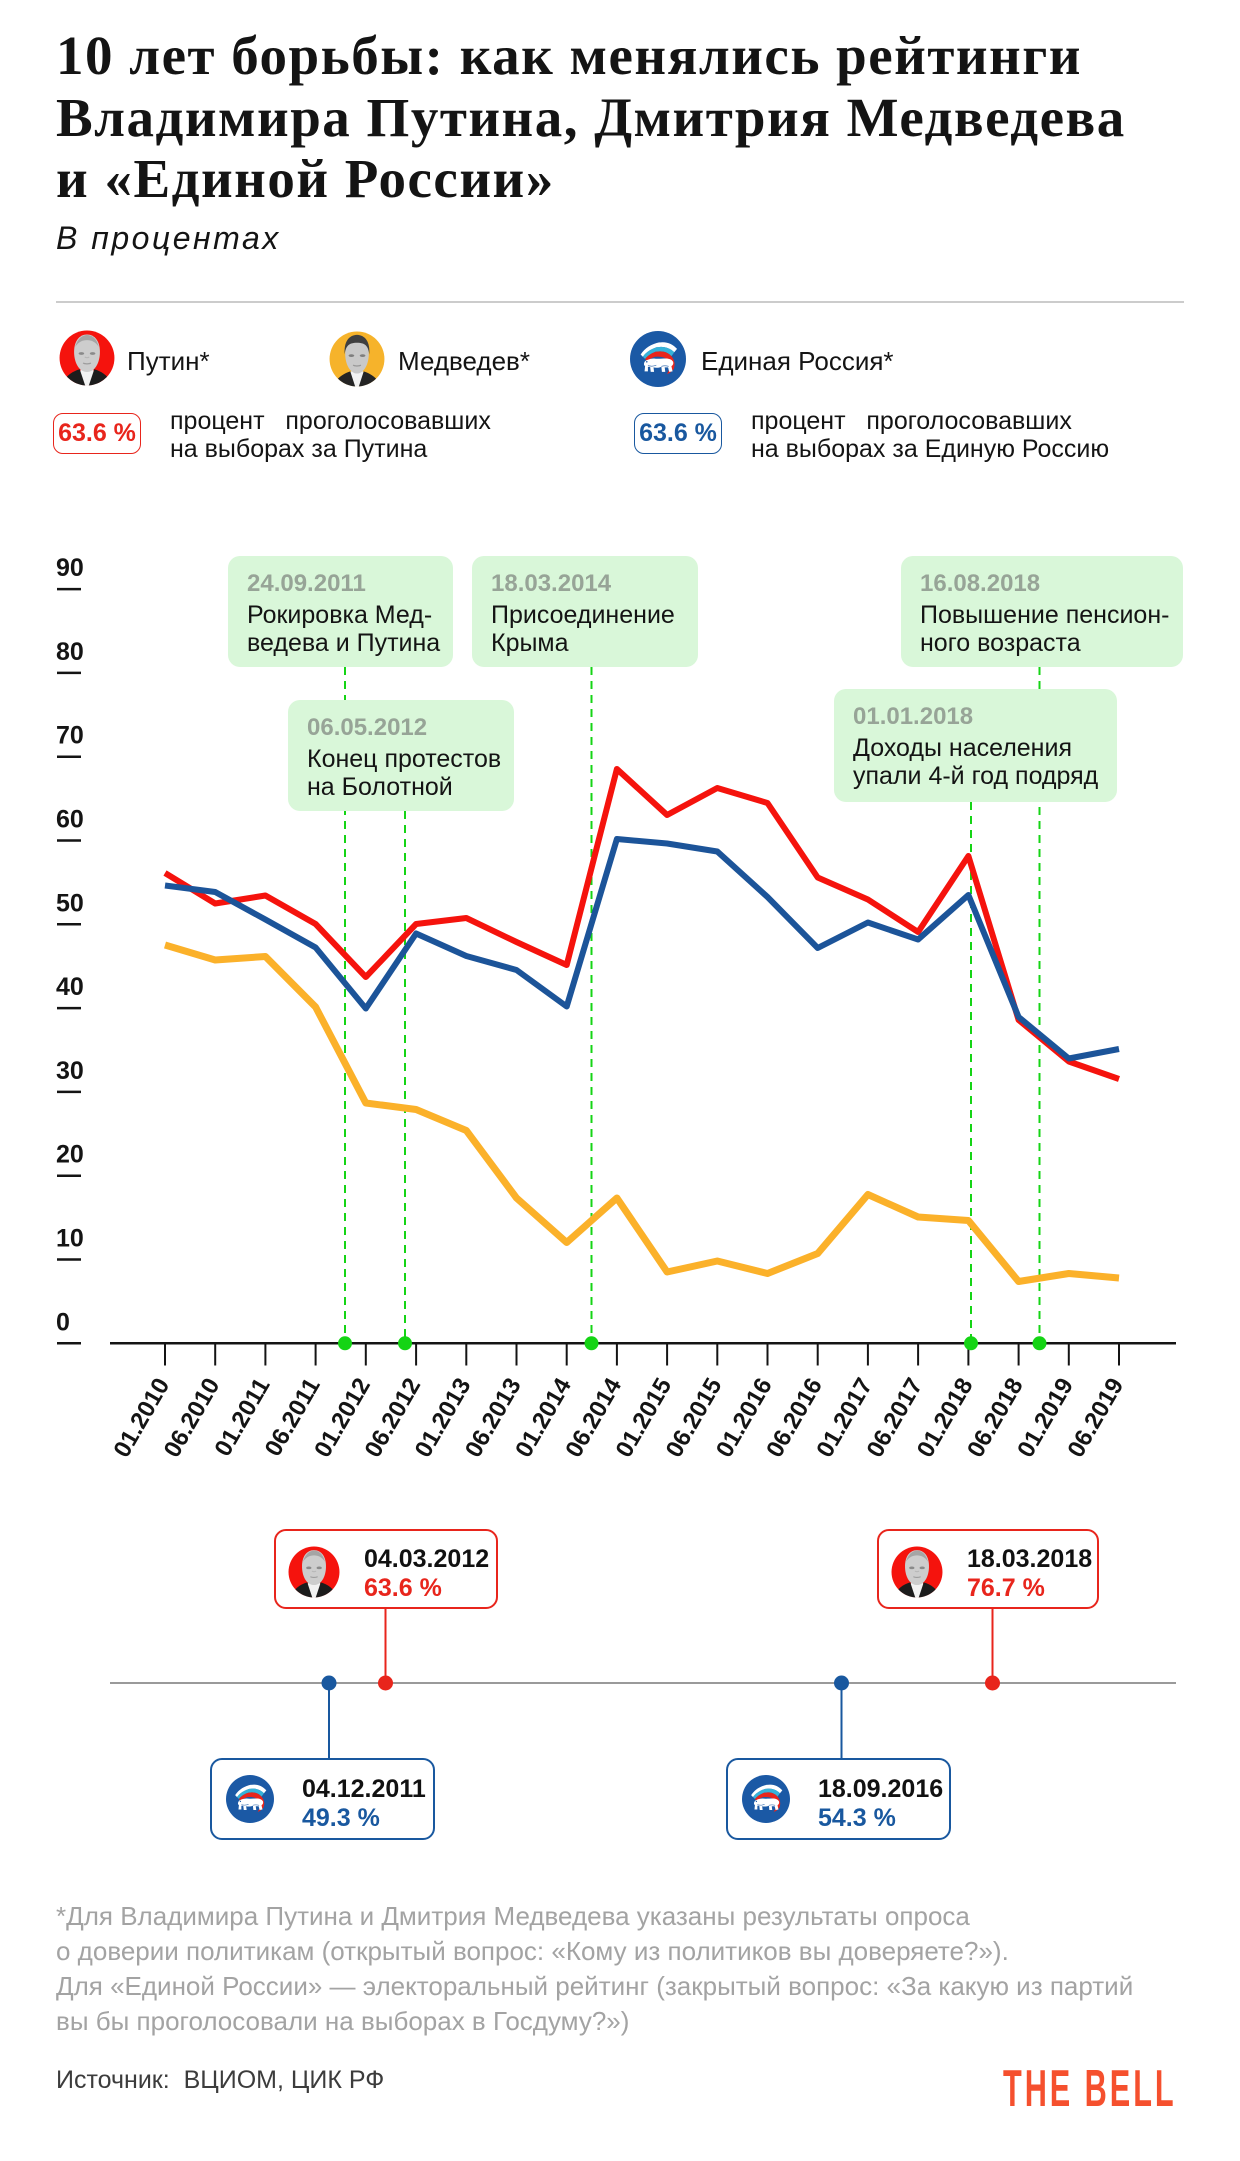 The width and height of the screenshot is (1240, 2161). I want to click on svg-text: 80, so click(70, 652).